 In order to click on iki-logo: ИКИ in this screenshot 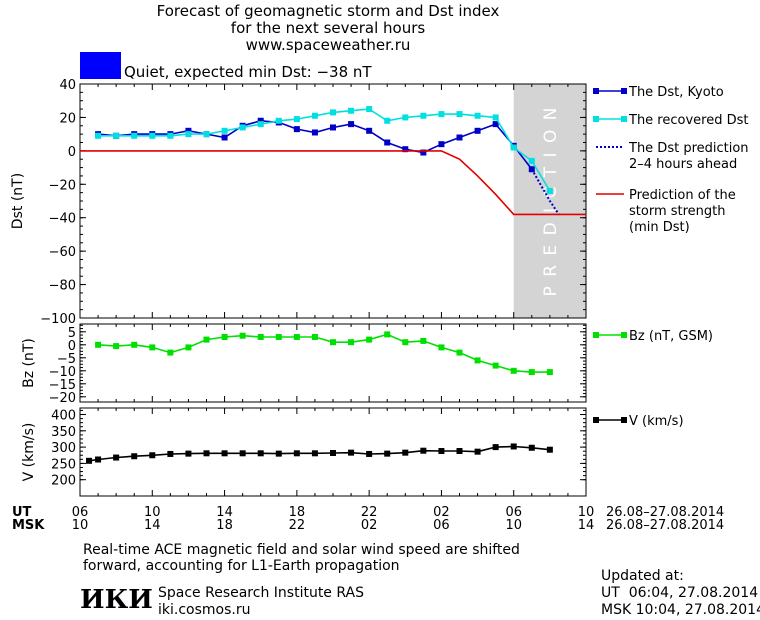, I will do `click(116, 600)`.